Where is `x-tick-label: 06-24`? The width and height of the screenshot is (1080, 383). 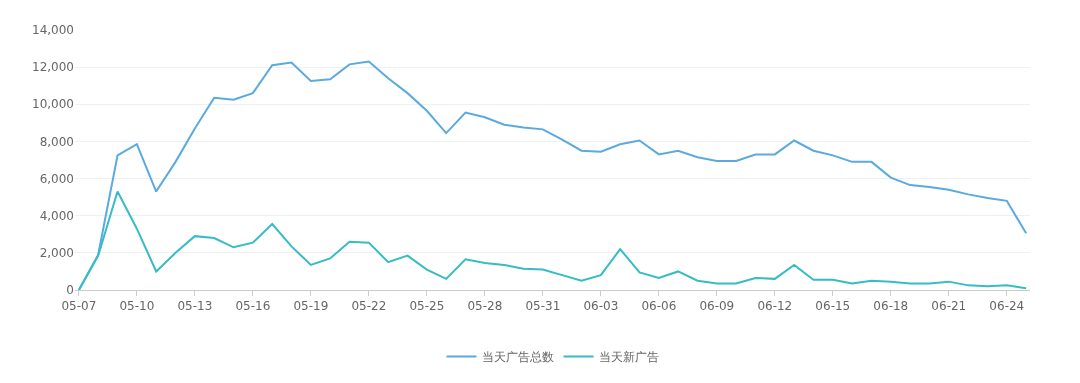 x-tick-label: 06-24 is located at coordinates (1007, 306).